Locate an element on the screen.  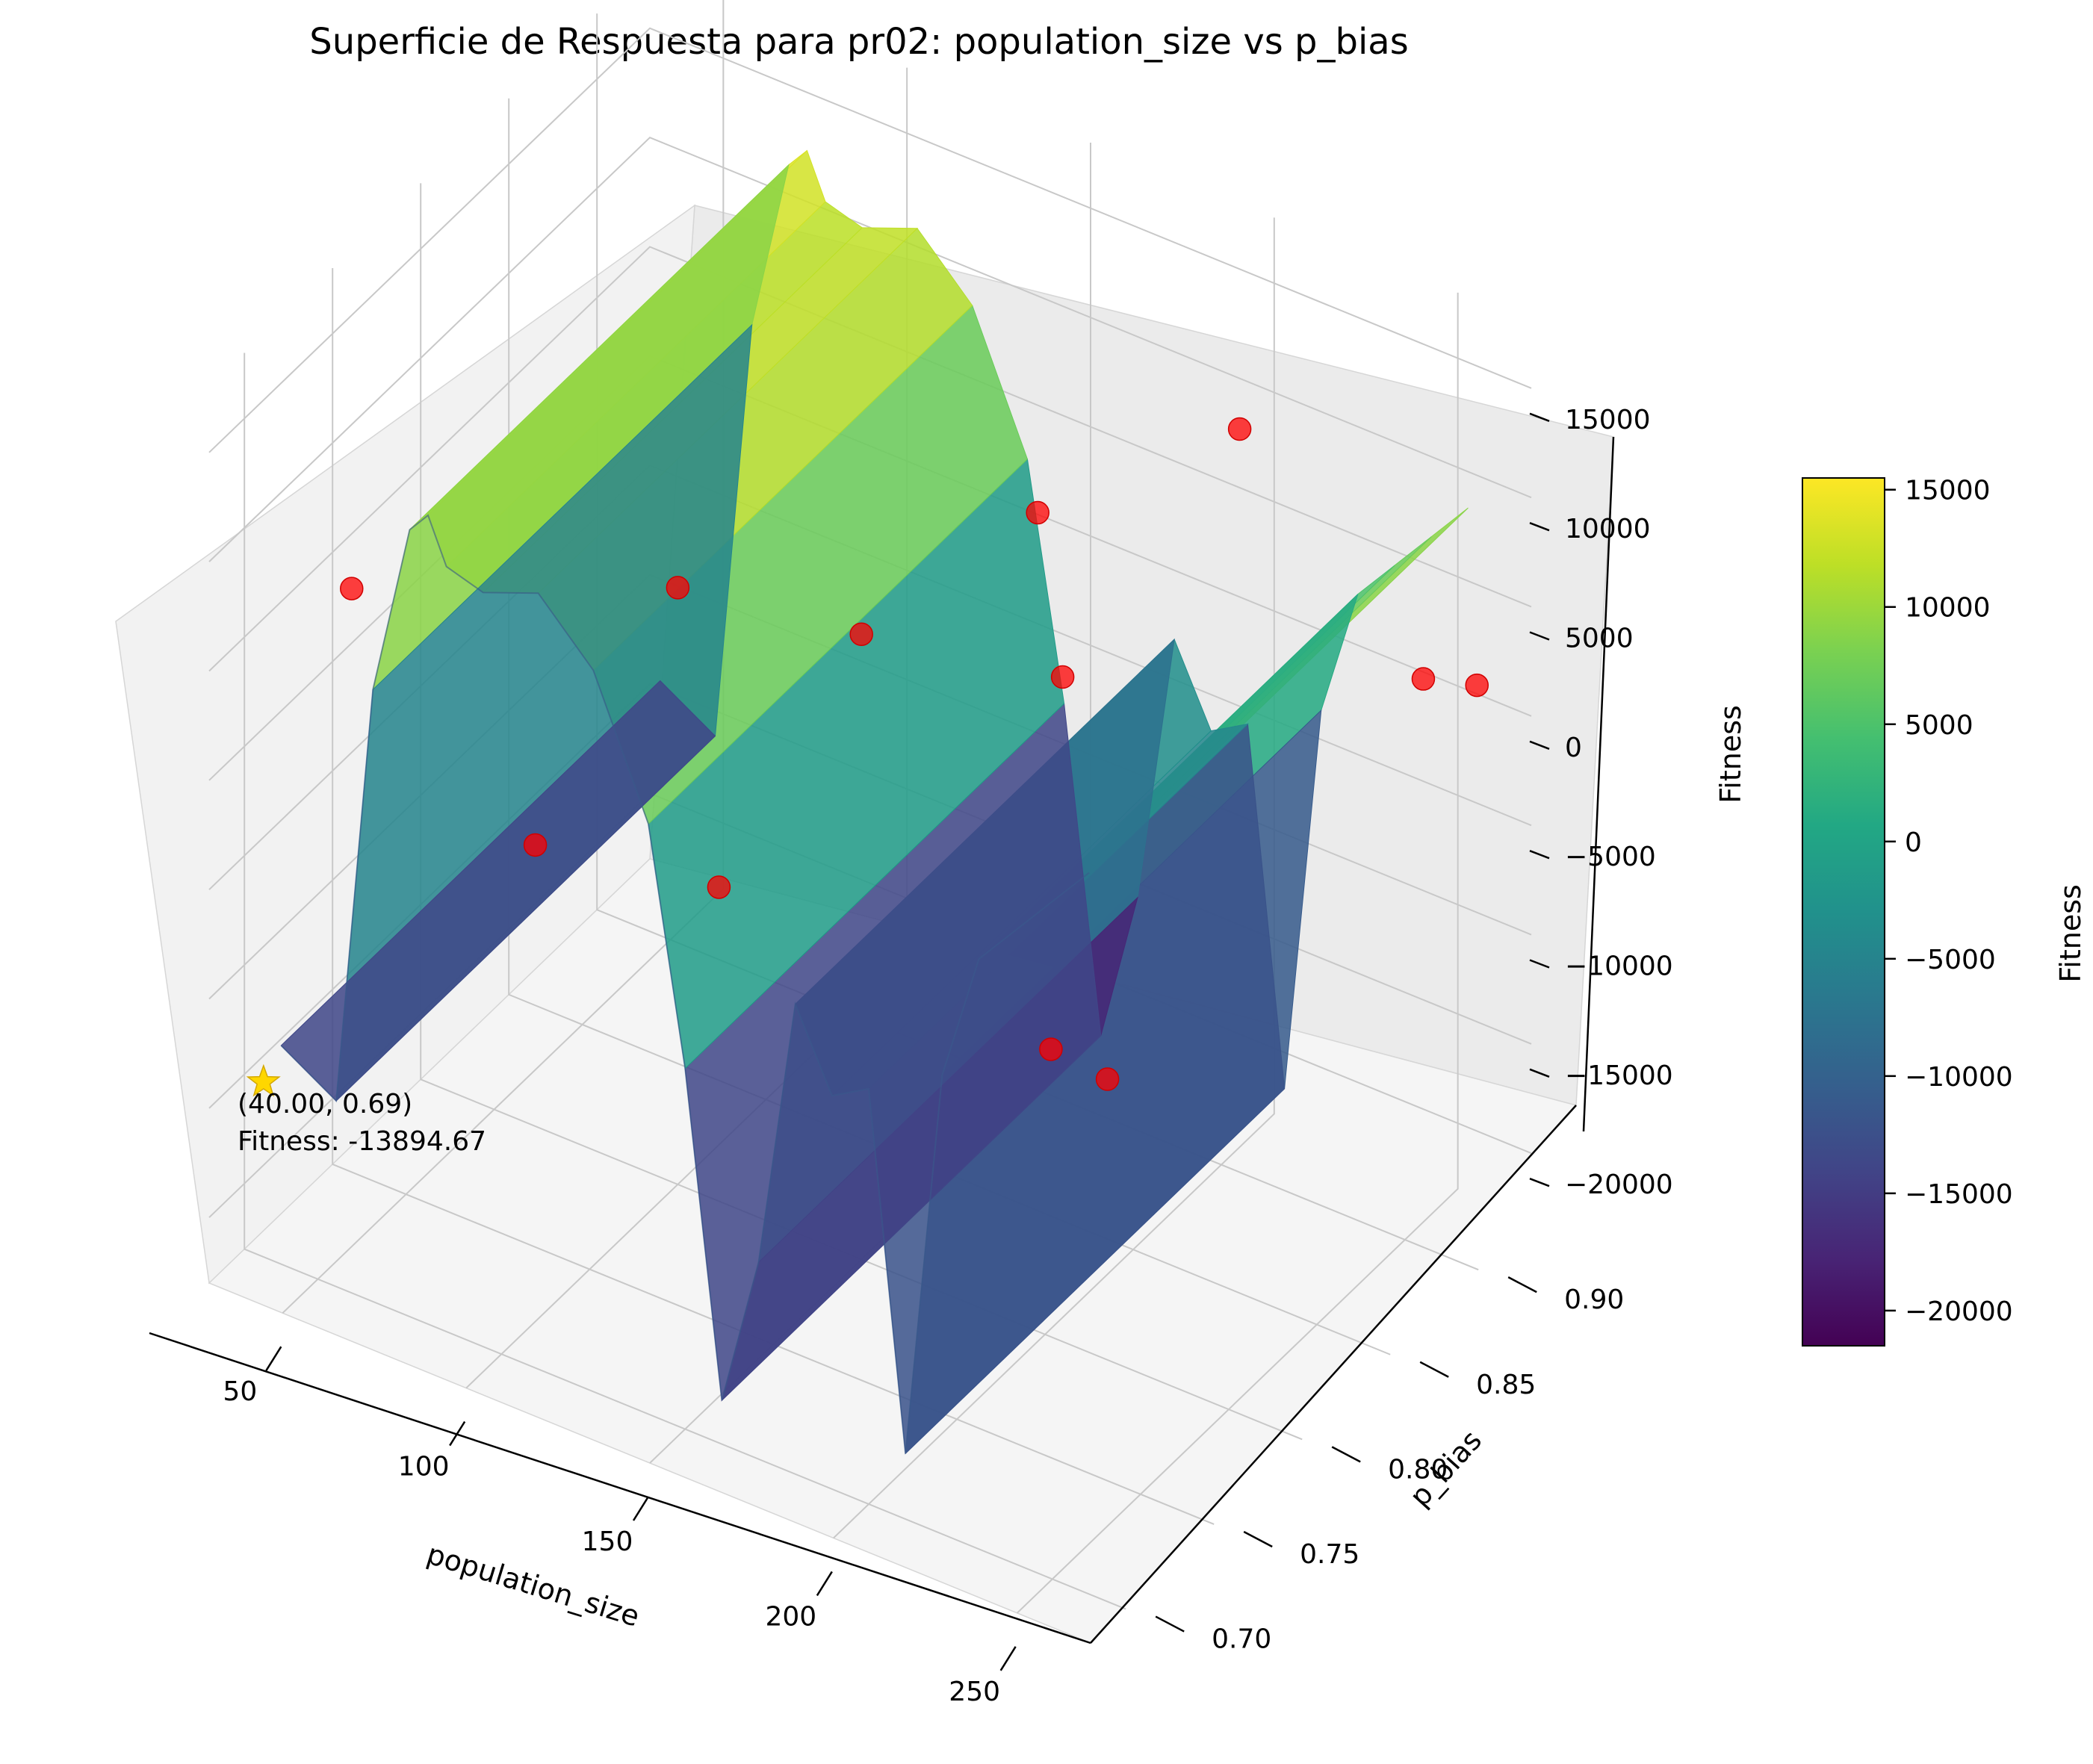
colorbar-ticks: −20000 −15000 −10000 −5000 0 5000 10000 15000 is located at coordinates (1949, 901).